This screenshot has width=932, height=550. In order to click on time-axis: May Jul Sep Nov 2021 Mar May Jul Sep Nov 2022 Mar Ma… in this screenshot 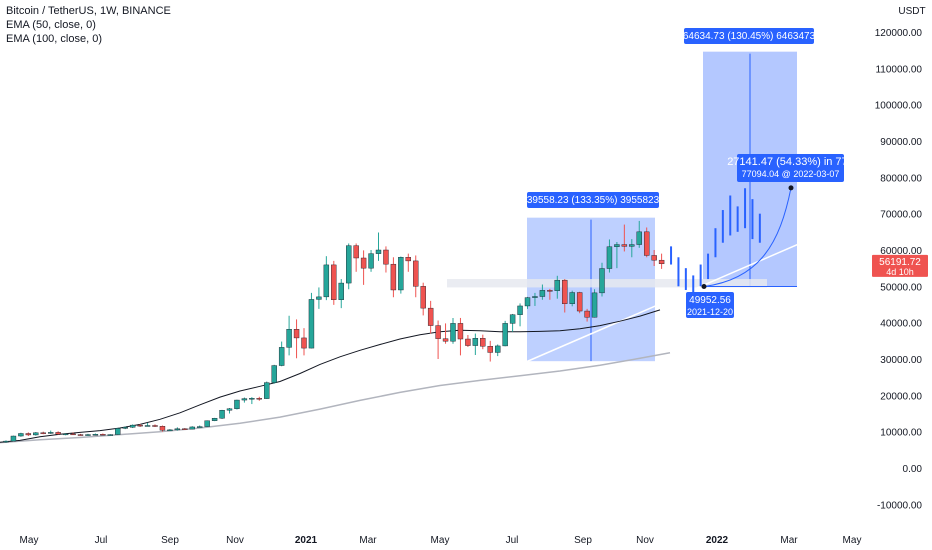, I will do `click(441, 540)`.